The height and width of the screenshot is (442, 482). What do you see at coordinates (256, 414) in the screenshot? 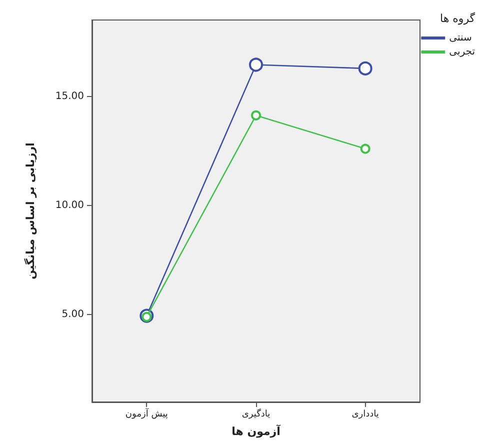
I see `x-tick-label: یادگیری` at bounding box center [256, 414].